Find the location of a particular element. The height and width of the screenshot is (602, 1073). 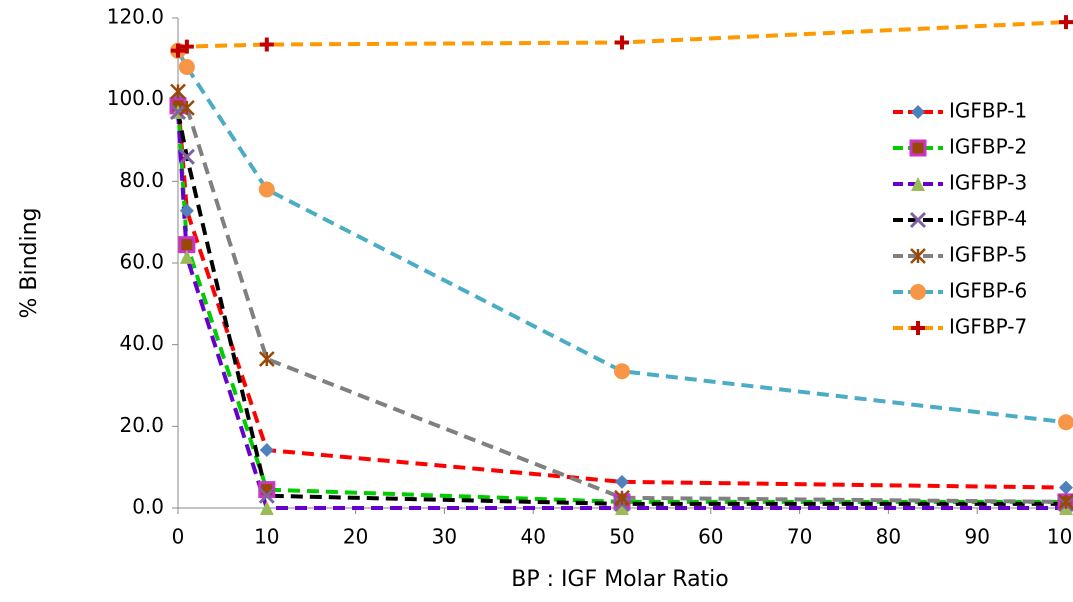

x-tick-label: 60 is located at coordinates (710, 537).